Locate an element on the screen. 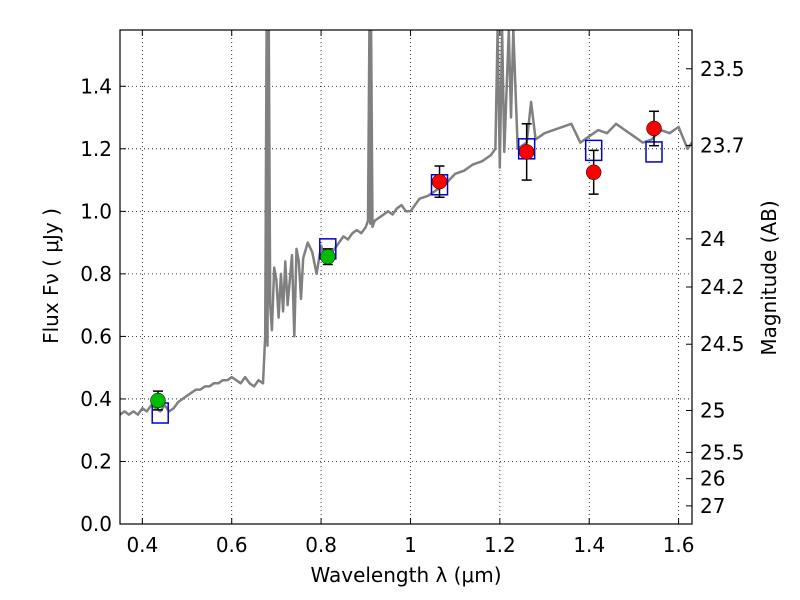 This screenshot has height=600, width=800. y2-tick-label: 25 is located at coordinates (712, 411).